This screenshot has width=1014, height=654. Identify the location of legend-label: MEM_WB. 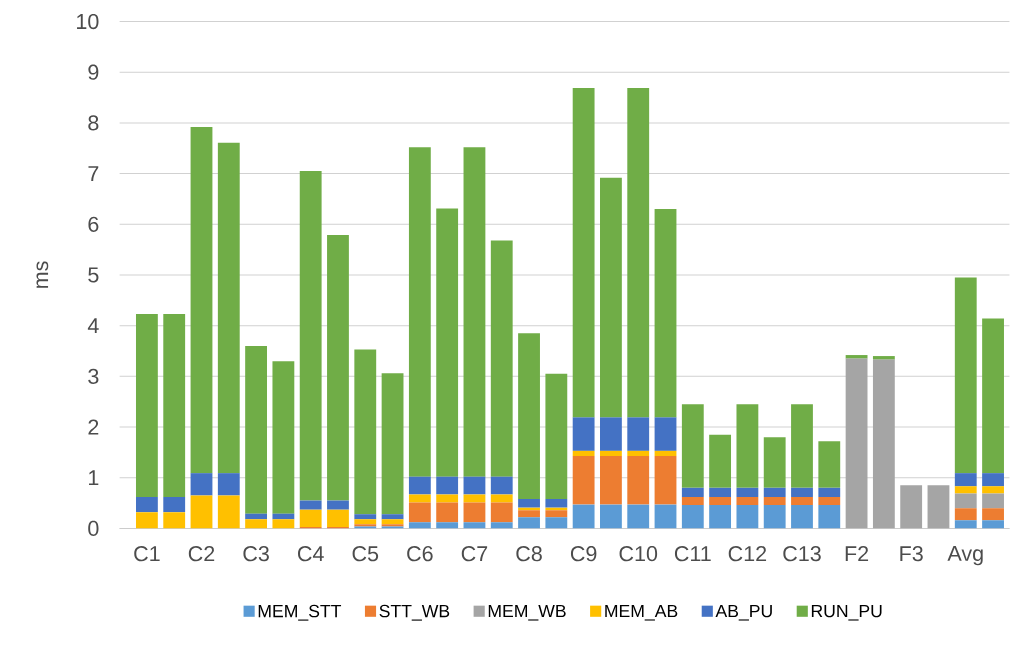
(527, 613).